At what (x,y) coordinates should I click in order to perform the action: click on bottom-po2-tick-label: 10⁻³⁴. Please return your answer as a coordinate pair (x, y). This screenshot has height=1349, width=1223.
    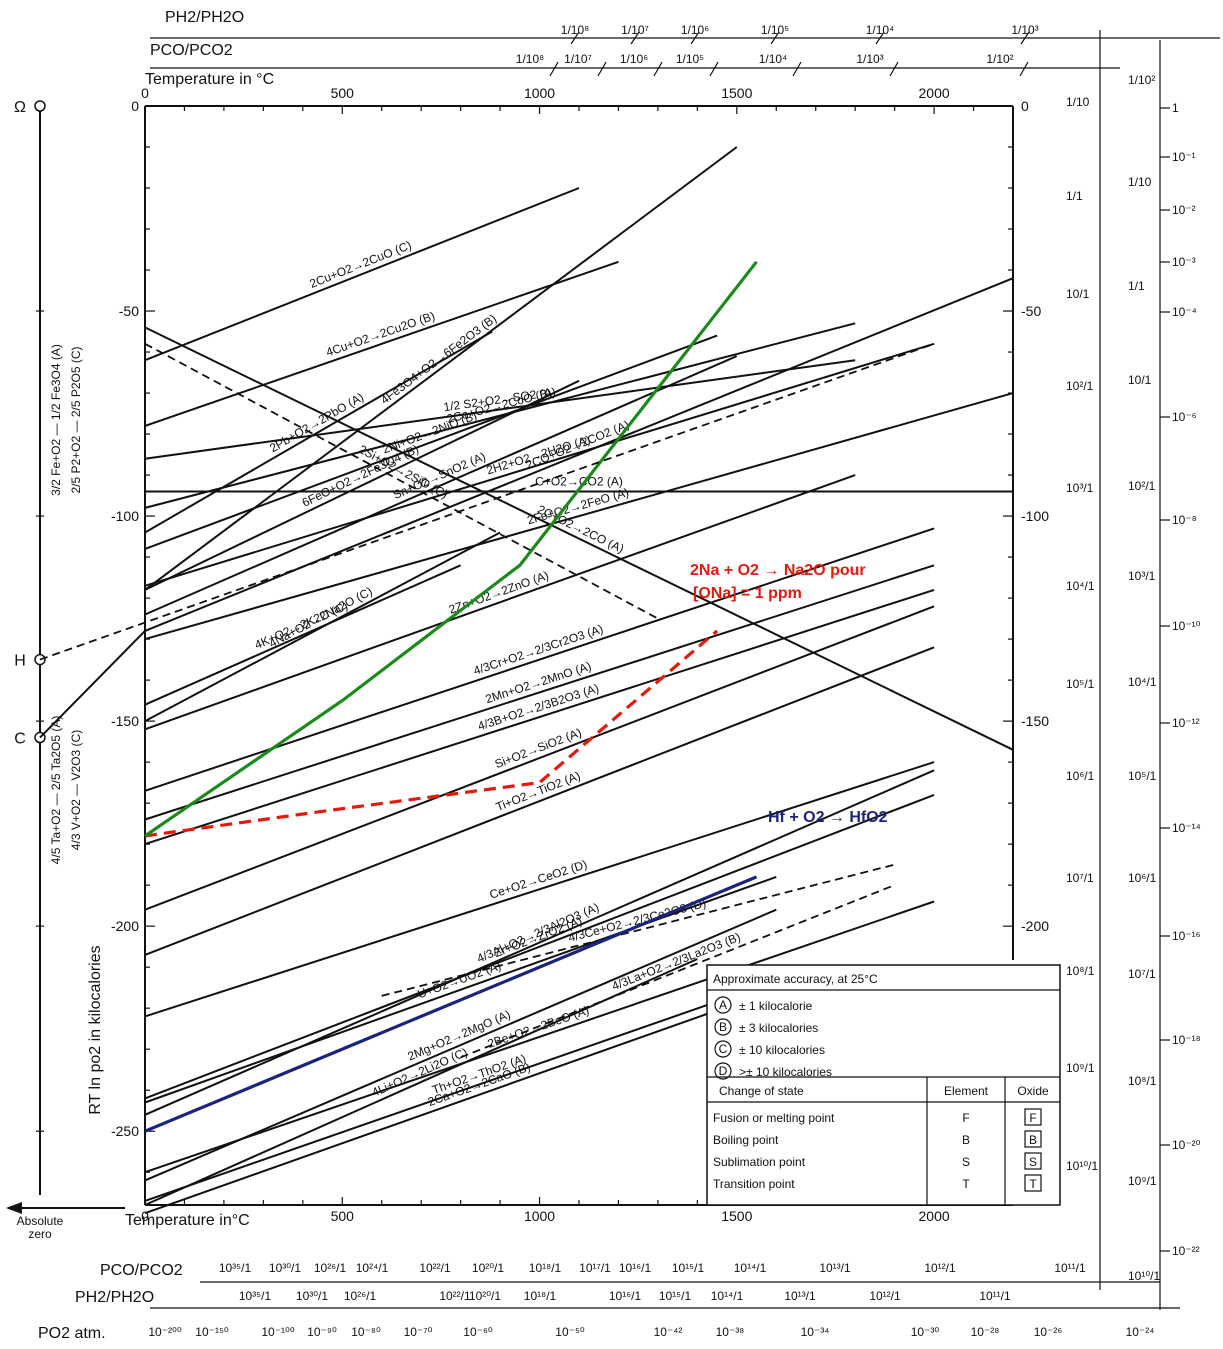
    Looking at the image, I should click on (815, 1332).